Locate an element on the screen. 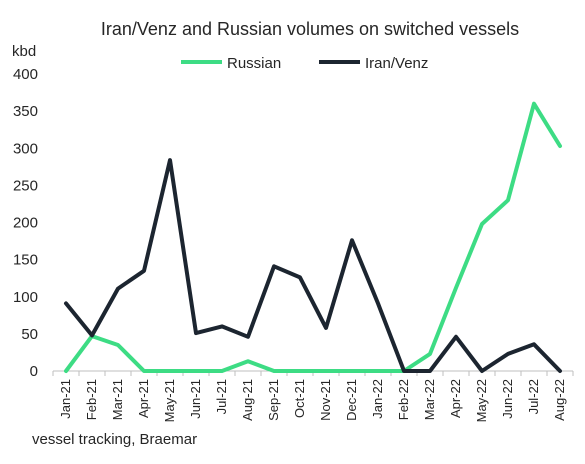  x-tick-label: May-22 is located at coordinates (481, 400).